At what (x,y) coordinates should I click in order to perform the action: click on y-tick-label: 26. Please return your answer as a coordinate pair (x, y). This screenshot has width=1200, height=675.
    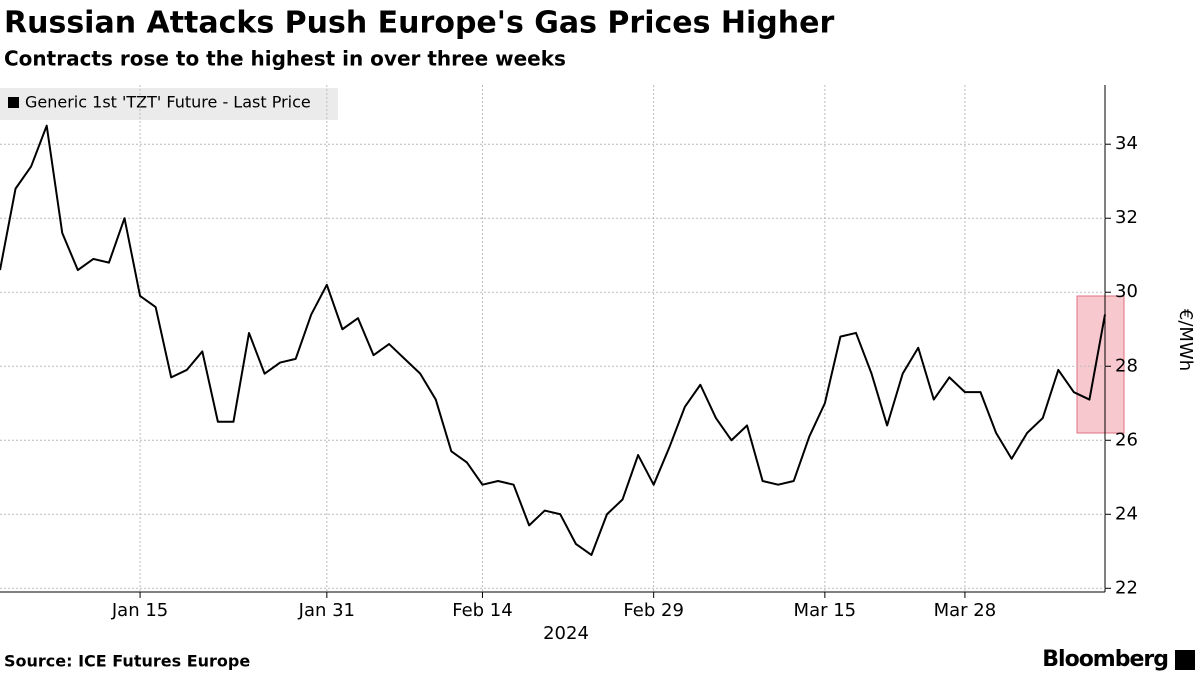
    Looking at the image, I should click on (1126, 439).